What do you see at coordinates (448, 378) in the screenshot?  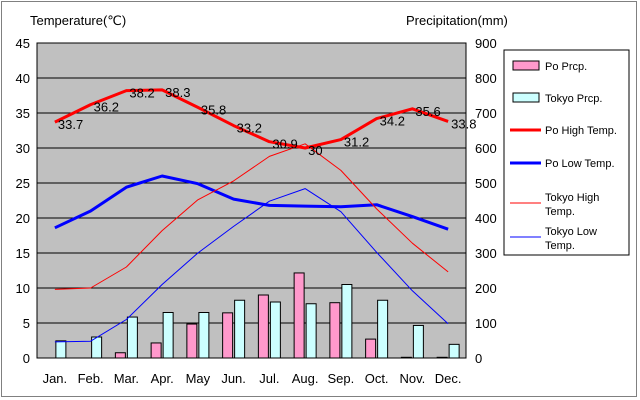 I see `x-tick-label: Dec.` at bounding box center [448, 378].